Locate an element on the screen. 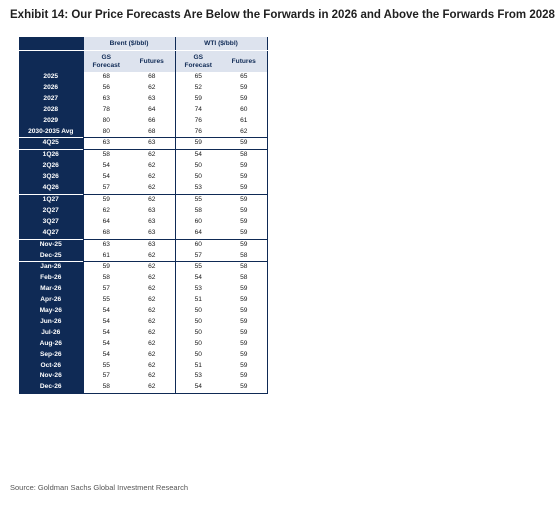 This screenshot has width=560, height=511. row-label: 3Q27 is located at coordinates (51, 222).